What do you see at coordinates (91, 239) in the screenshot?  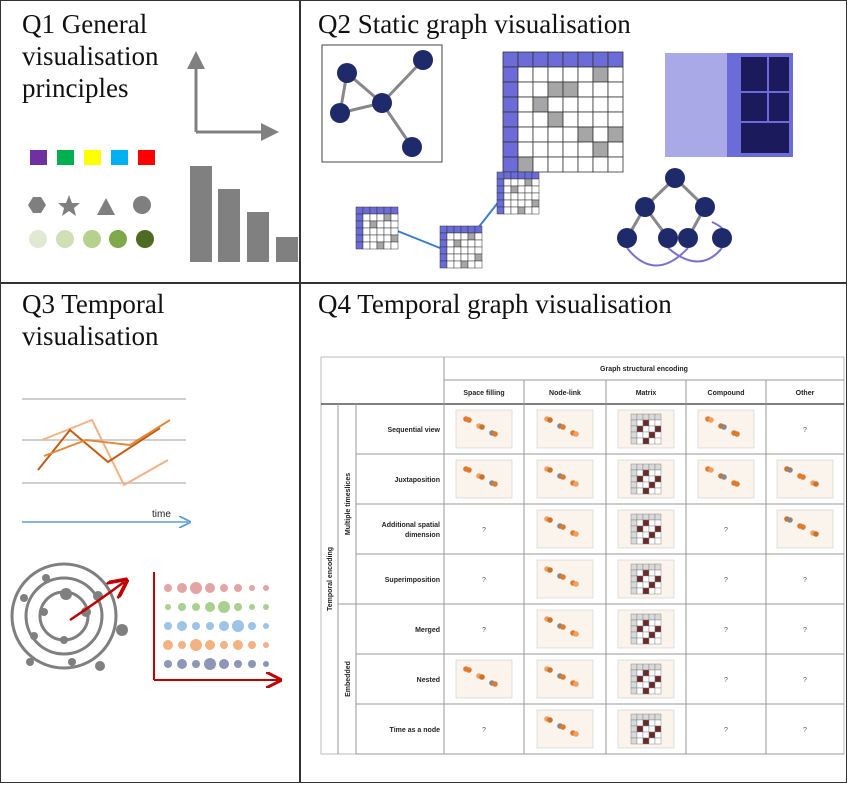 I see `q1-saturation-dots` at bounding box center [91, 239].